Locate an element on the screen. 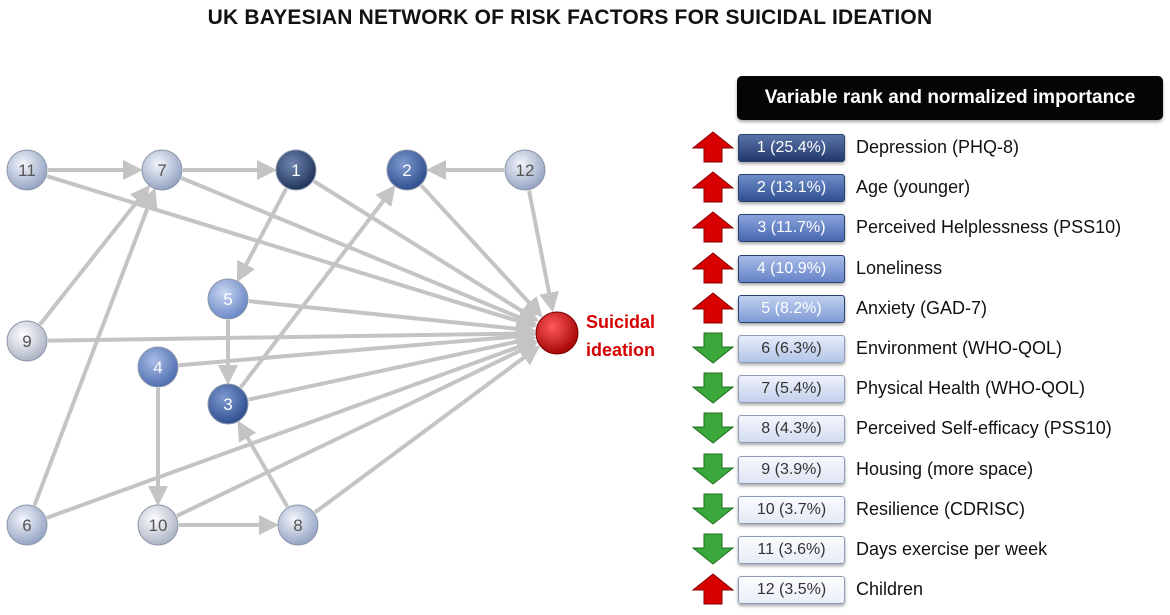 This screenshot has width=1170, height=615. ranking-row: 2 (13.1%) Age (younger) is located at coordinates (923, 188).